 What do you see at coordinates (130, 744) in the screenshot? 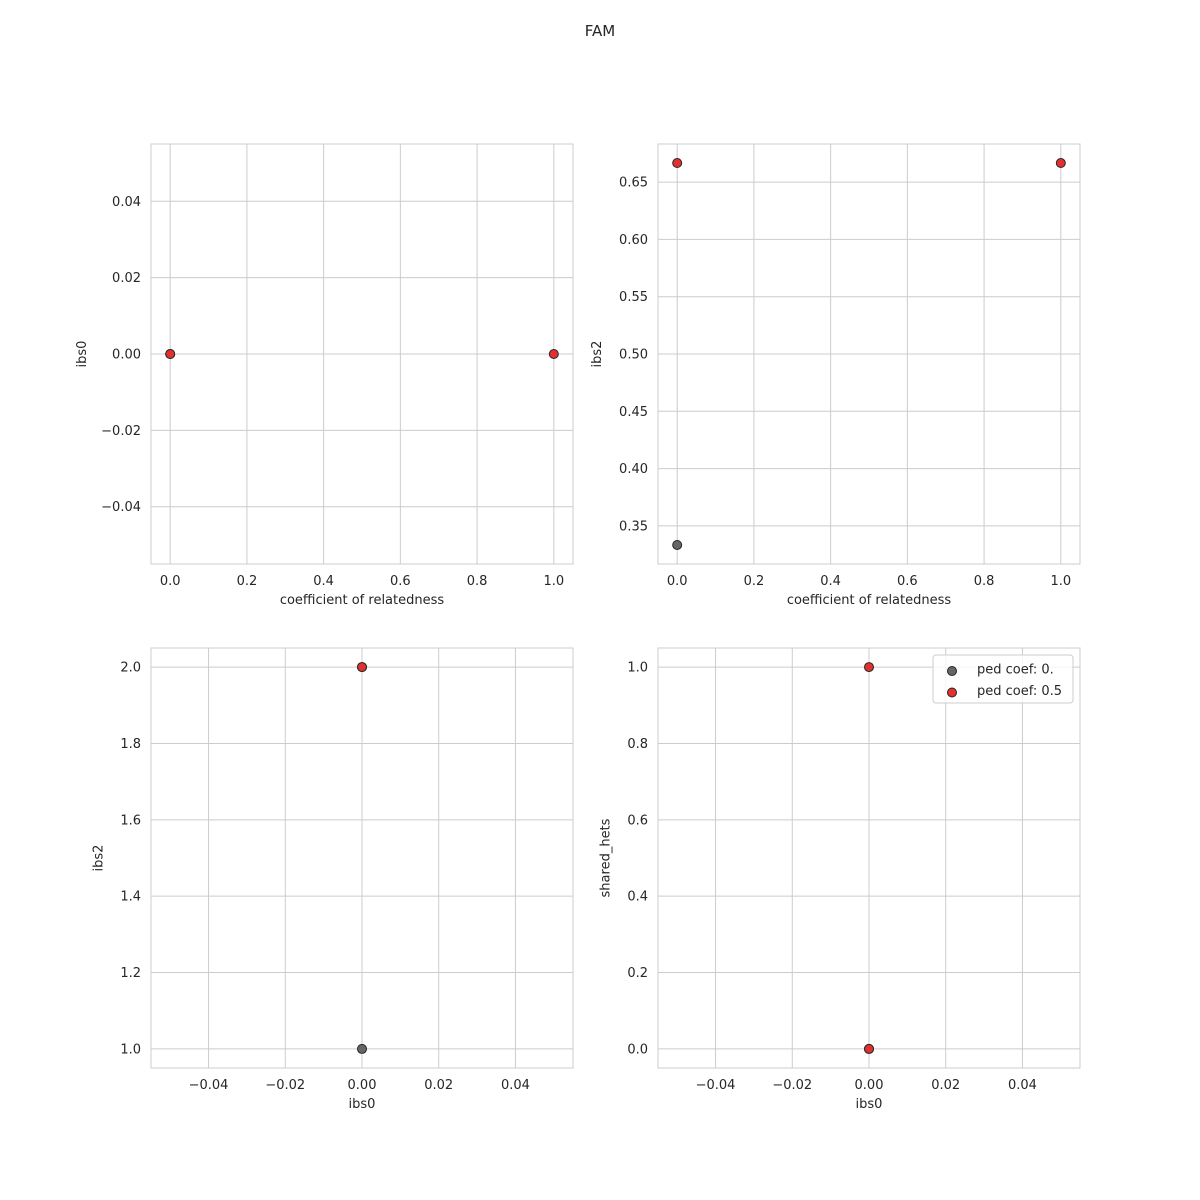
I see `y-tick-label: 1.8` at bounding box center [130, 744].